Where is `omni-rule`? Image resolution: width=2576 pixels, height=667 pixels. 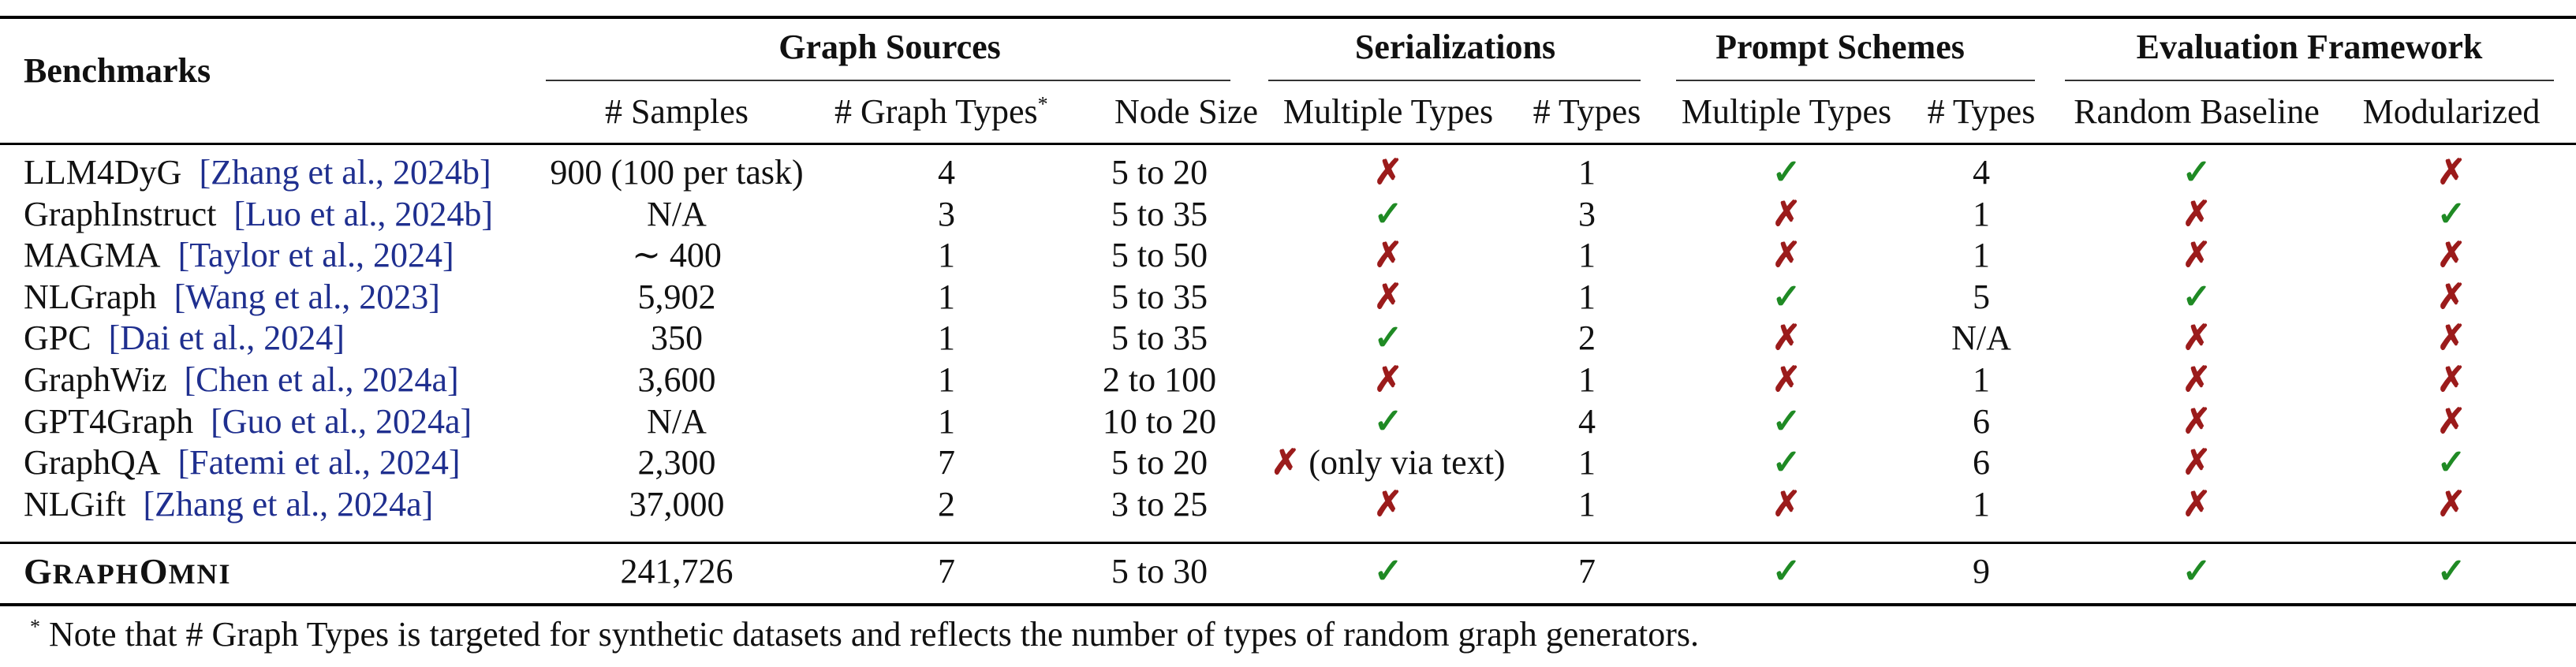
omni-rule is located at coordinates (1288, 543).